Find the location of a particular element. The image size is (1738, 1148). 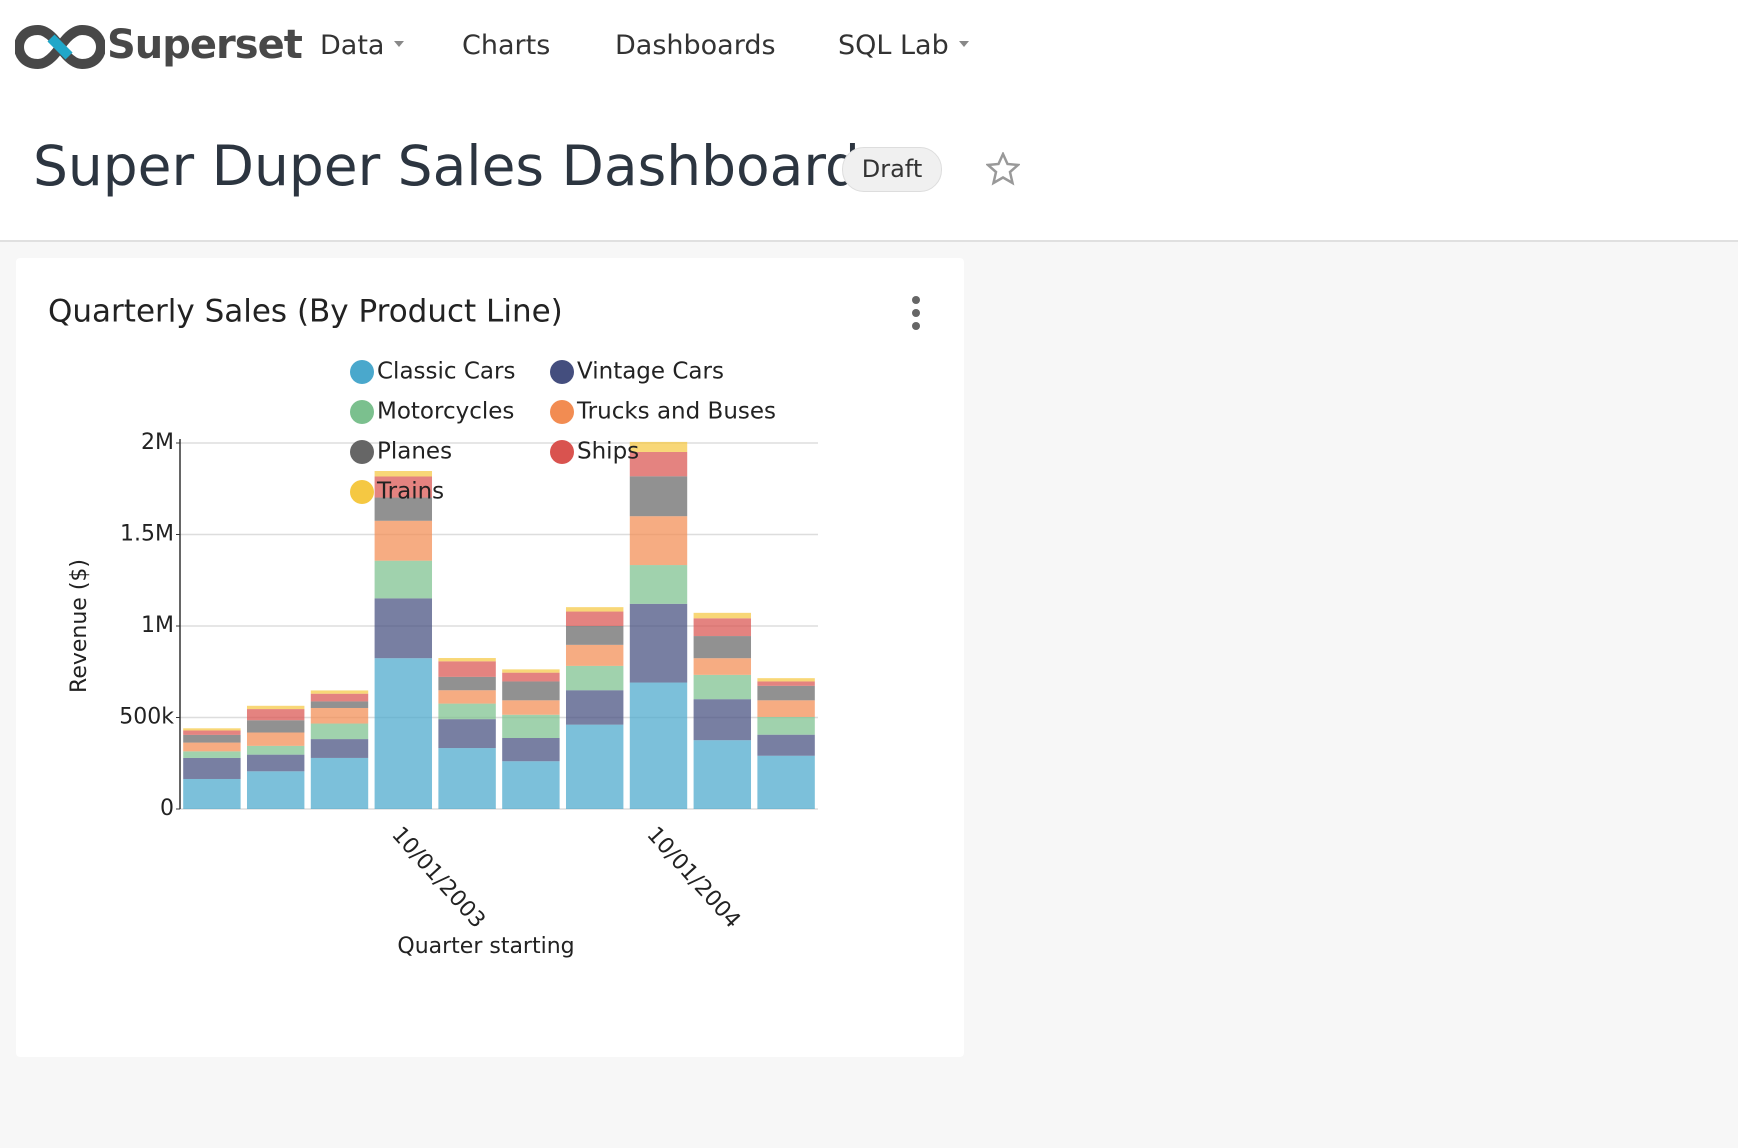

legend-label: Trains is located at coordinates (410, 492).